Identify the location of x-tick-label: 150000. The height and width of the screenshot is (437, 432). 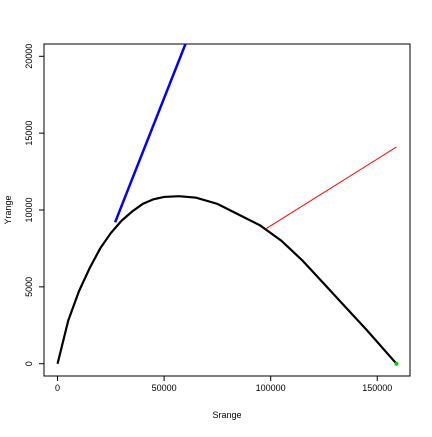
(377, 388).